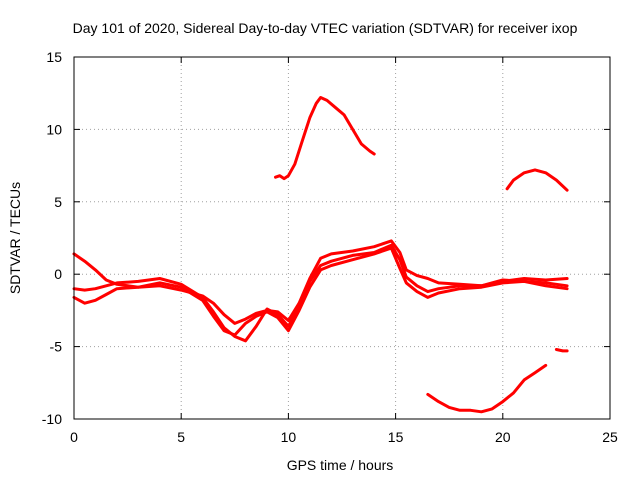 This screenshot has height=480, width=640. I want to click on y-tick-label: -5, so click(56, 347).